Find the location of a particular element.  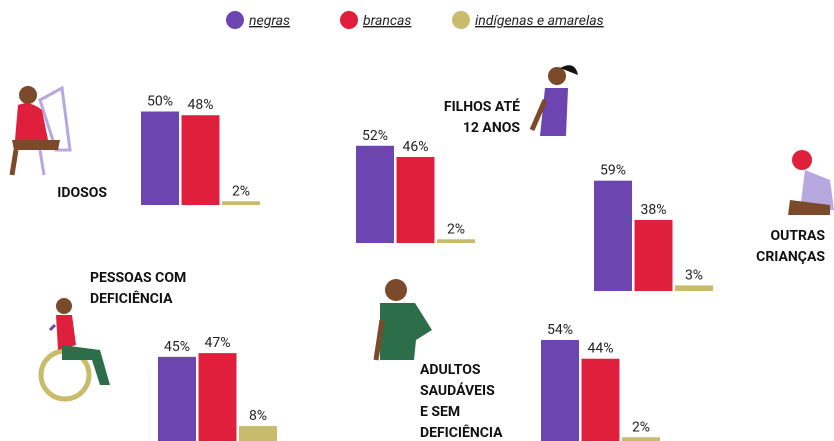

chart-title: PESSOAS COM is located at coordinates (138, 278).